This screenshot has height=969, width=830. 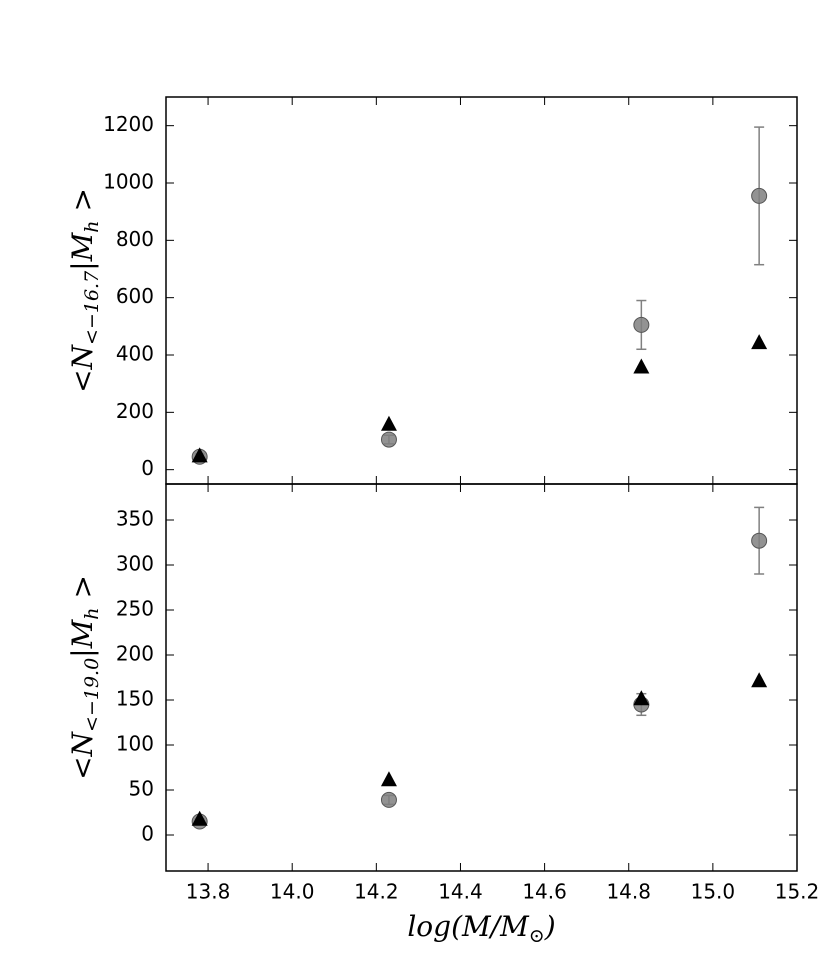 What do you see at coordinates (135, 296) in the screenshot?
I see `y-tick-label: 600` at bounding box center [135, 296].